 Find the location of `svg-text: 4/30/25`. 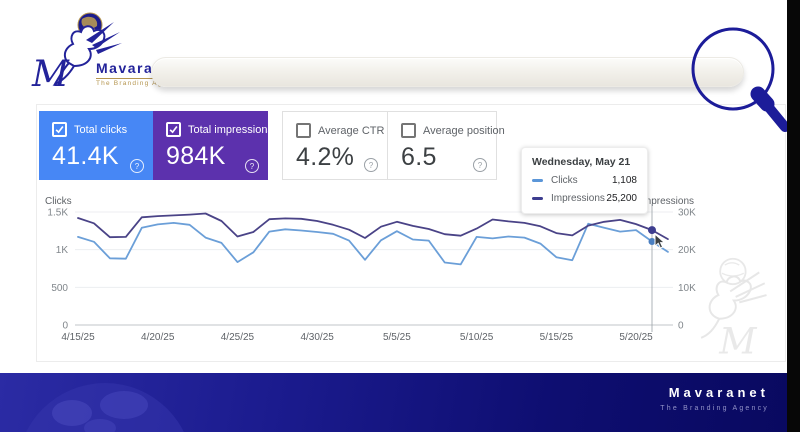

svg-text: 4/30/25 is located at coordinates (317, 337).